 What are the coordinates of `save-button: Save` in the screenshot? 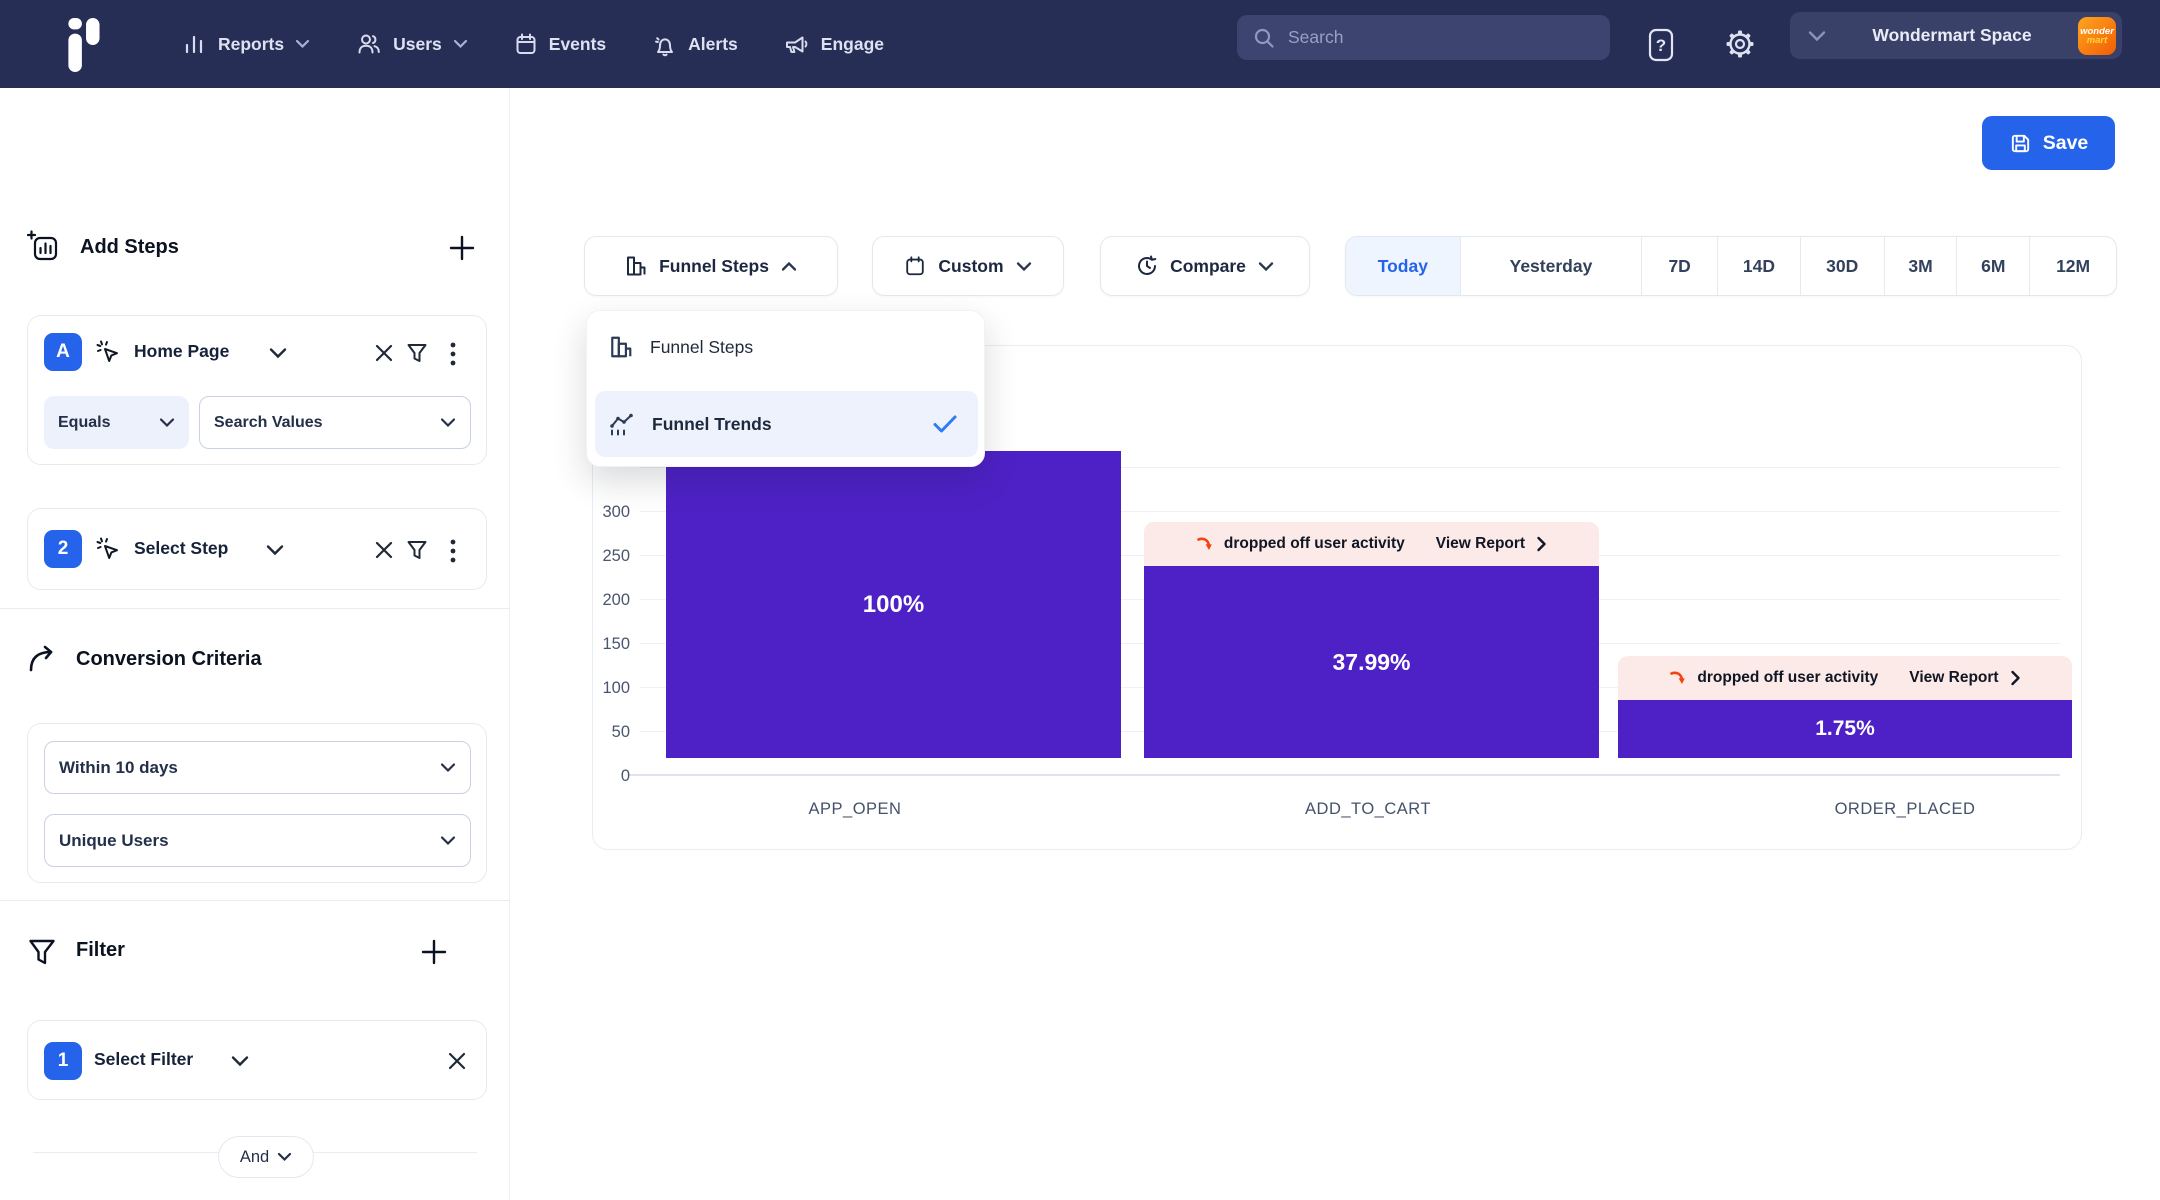 It's located at (2048, 143).